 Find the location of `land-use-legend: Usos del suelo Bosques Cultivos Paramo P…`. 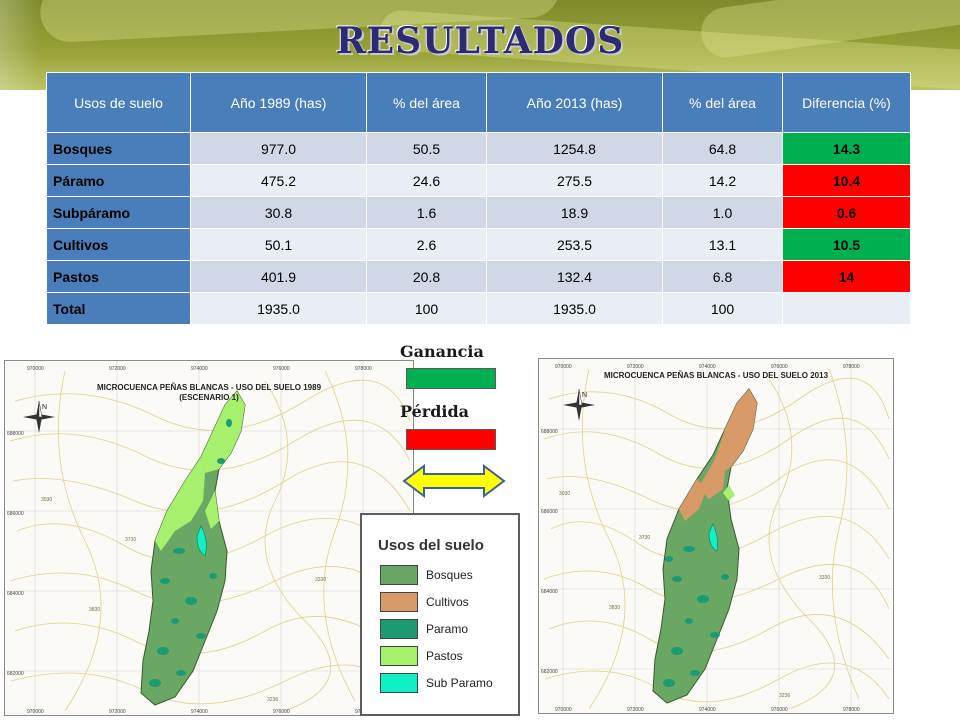

land-use-legend: Usos del suelo Bosques Cultivos Paramo P… is located at coordinates (440, 614).